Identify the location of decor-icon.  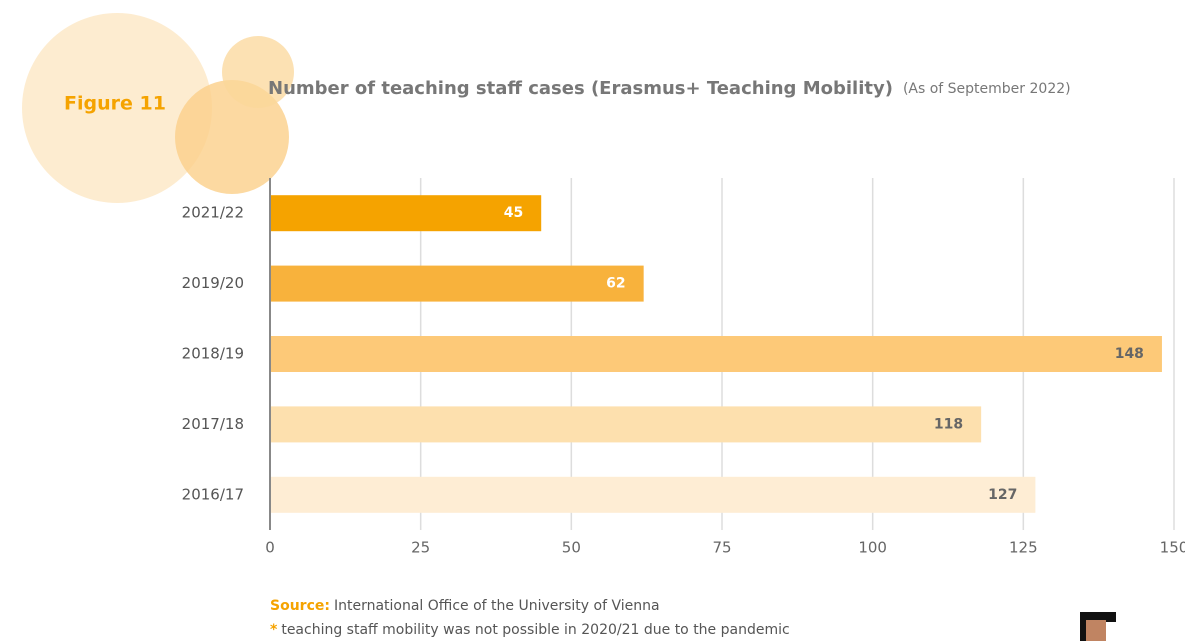
(1096, 630).